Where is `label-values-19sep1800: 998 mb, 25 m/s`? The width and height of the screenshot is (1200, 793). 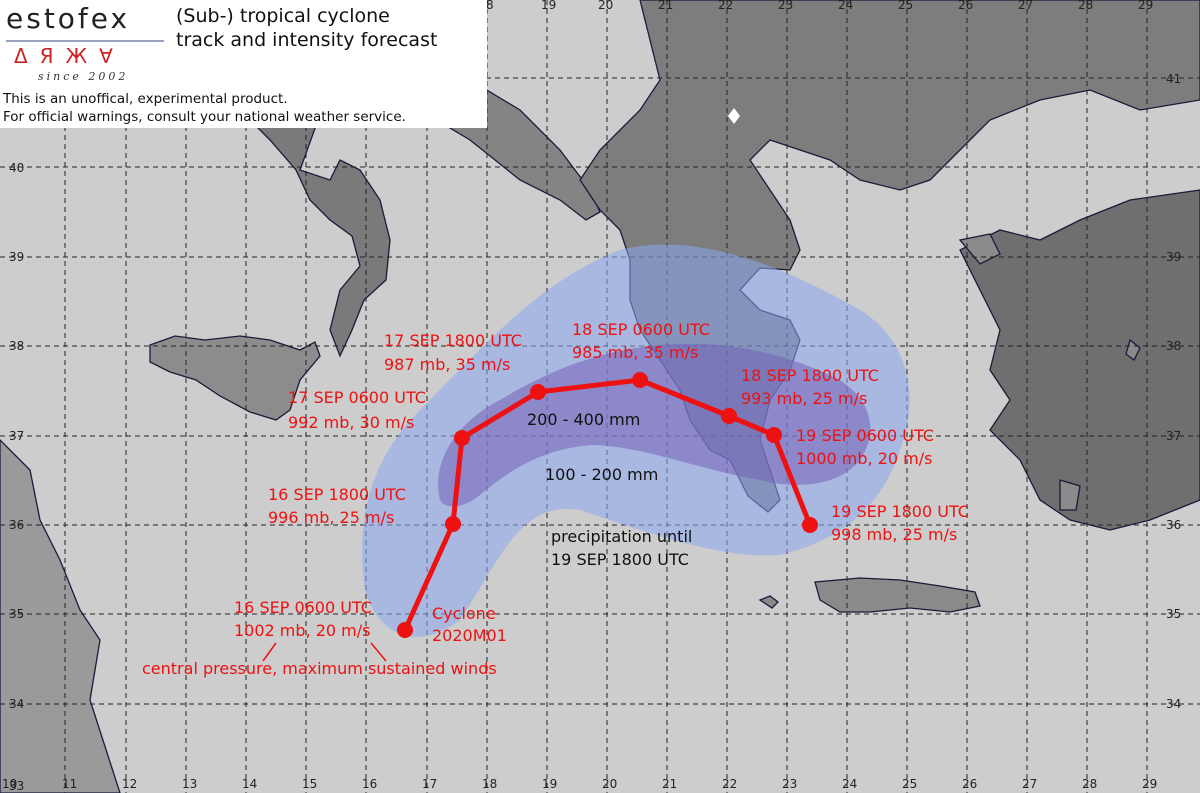
label-values-19sep1800: 998 mb, 25 m/s is located at coordinates (894, 534).